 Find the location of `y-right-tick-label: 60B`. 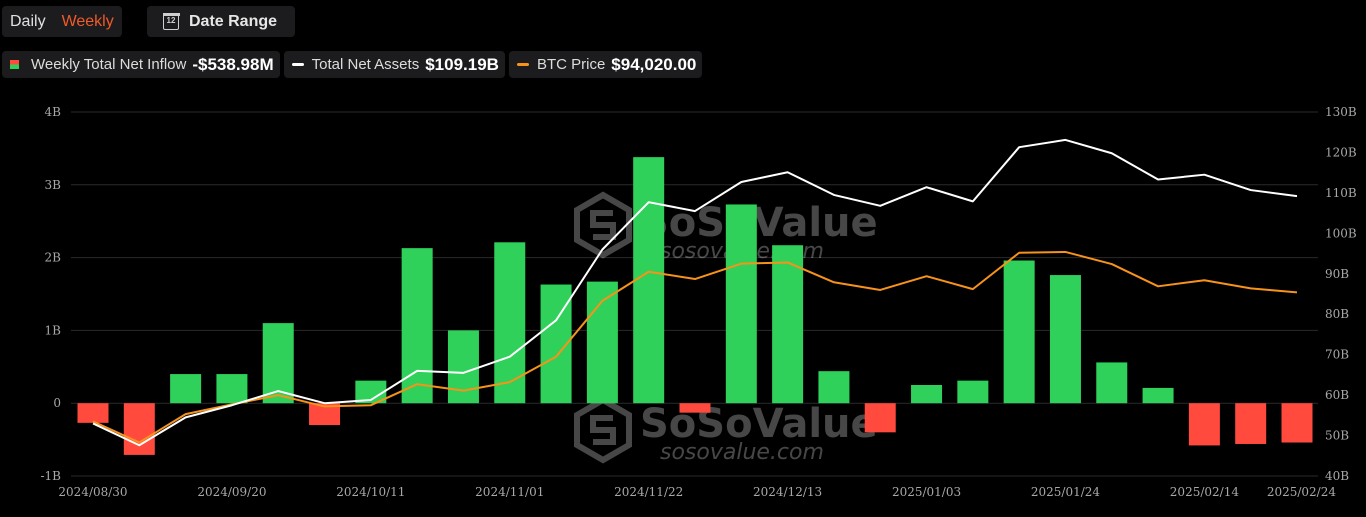

y-right-tick-label: 60B is located at coordinates (1337, 395).